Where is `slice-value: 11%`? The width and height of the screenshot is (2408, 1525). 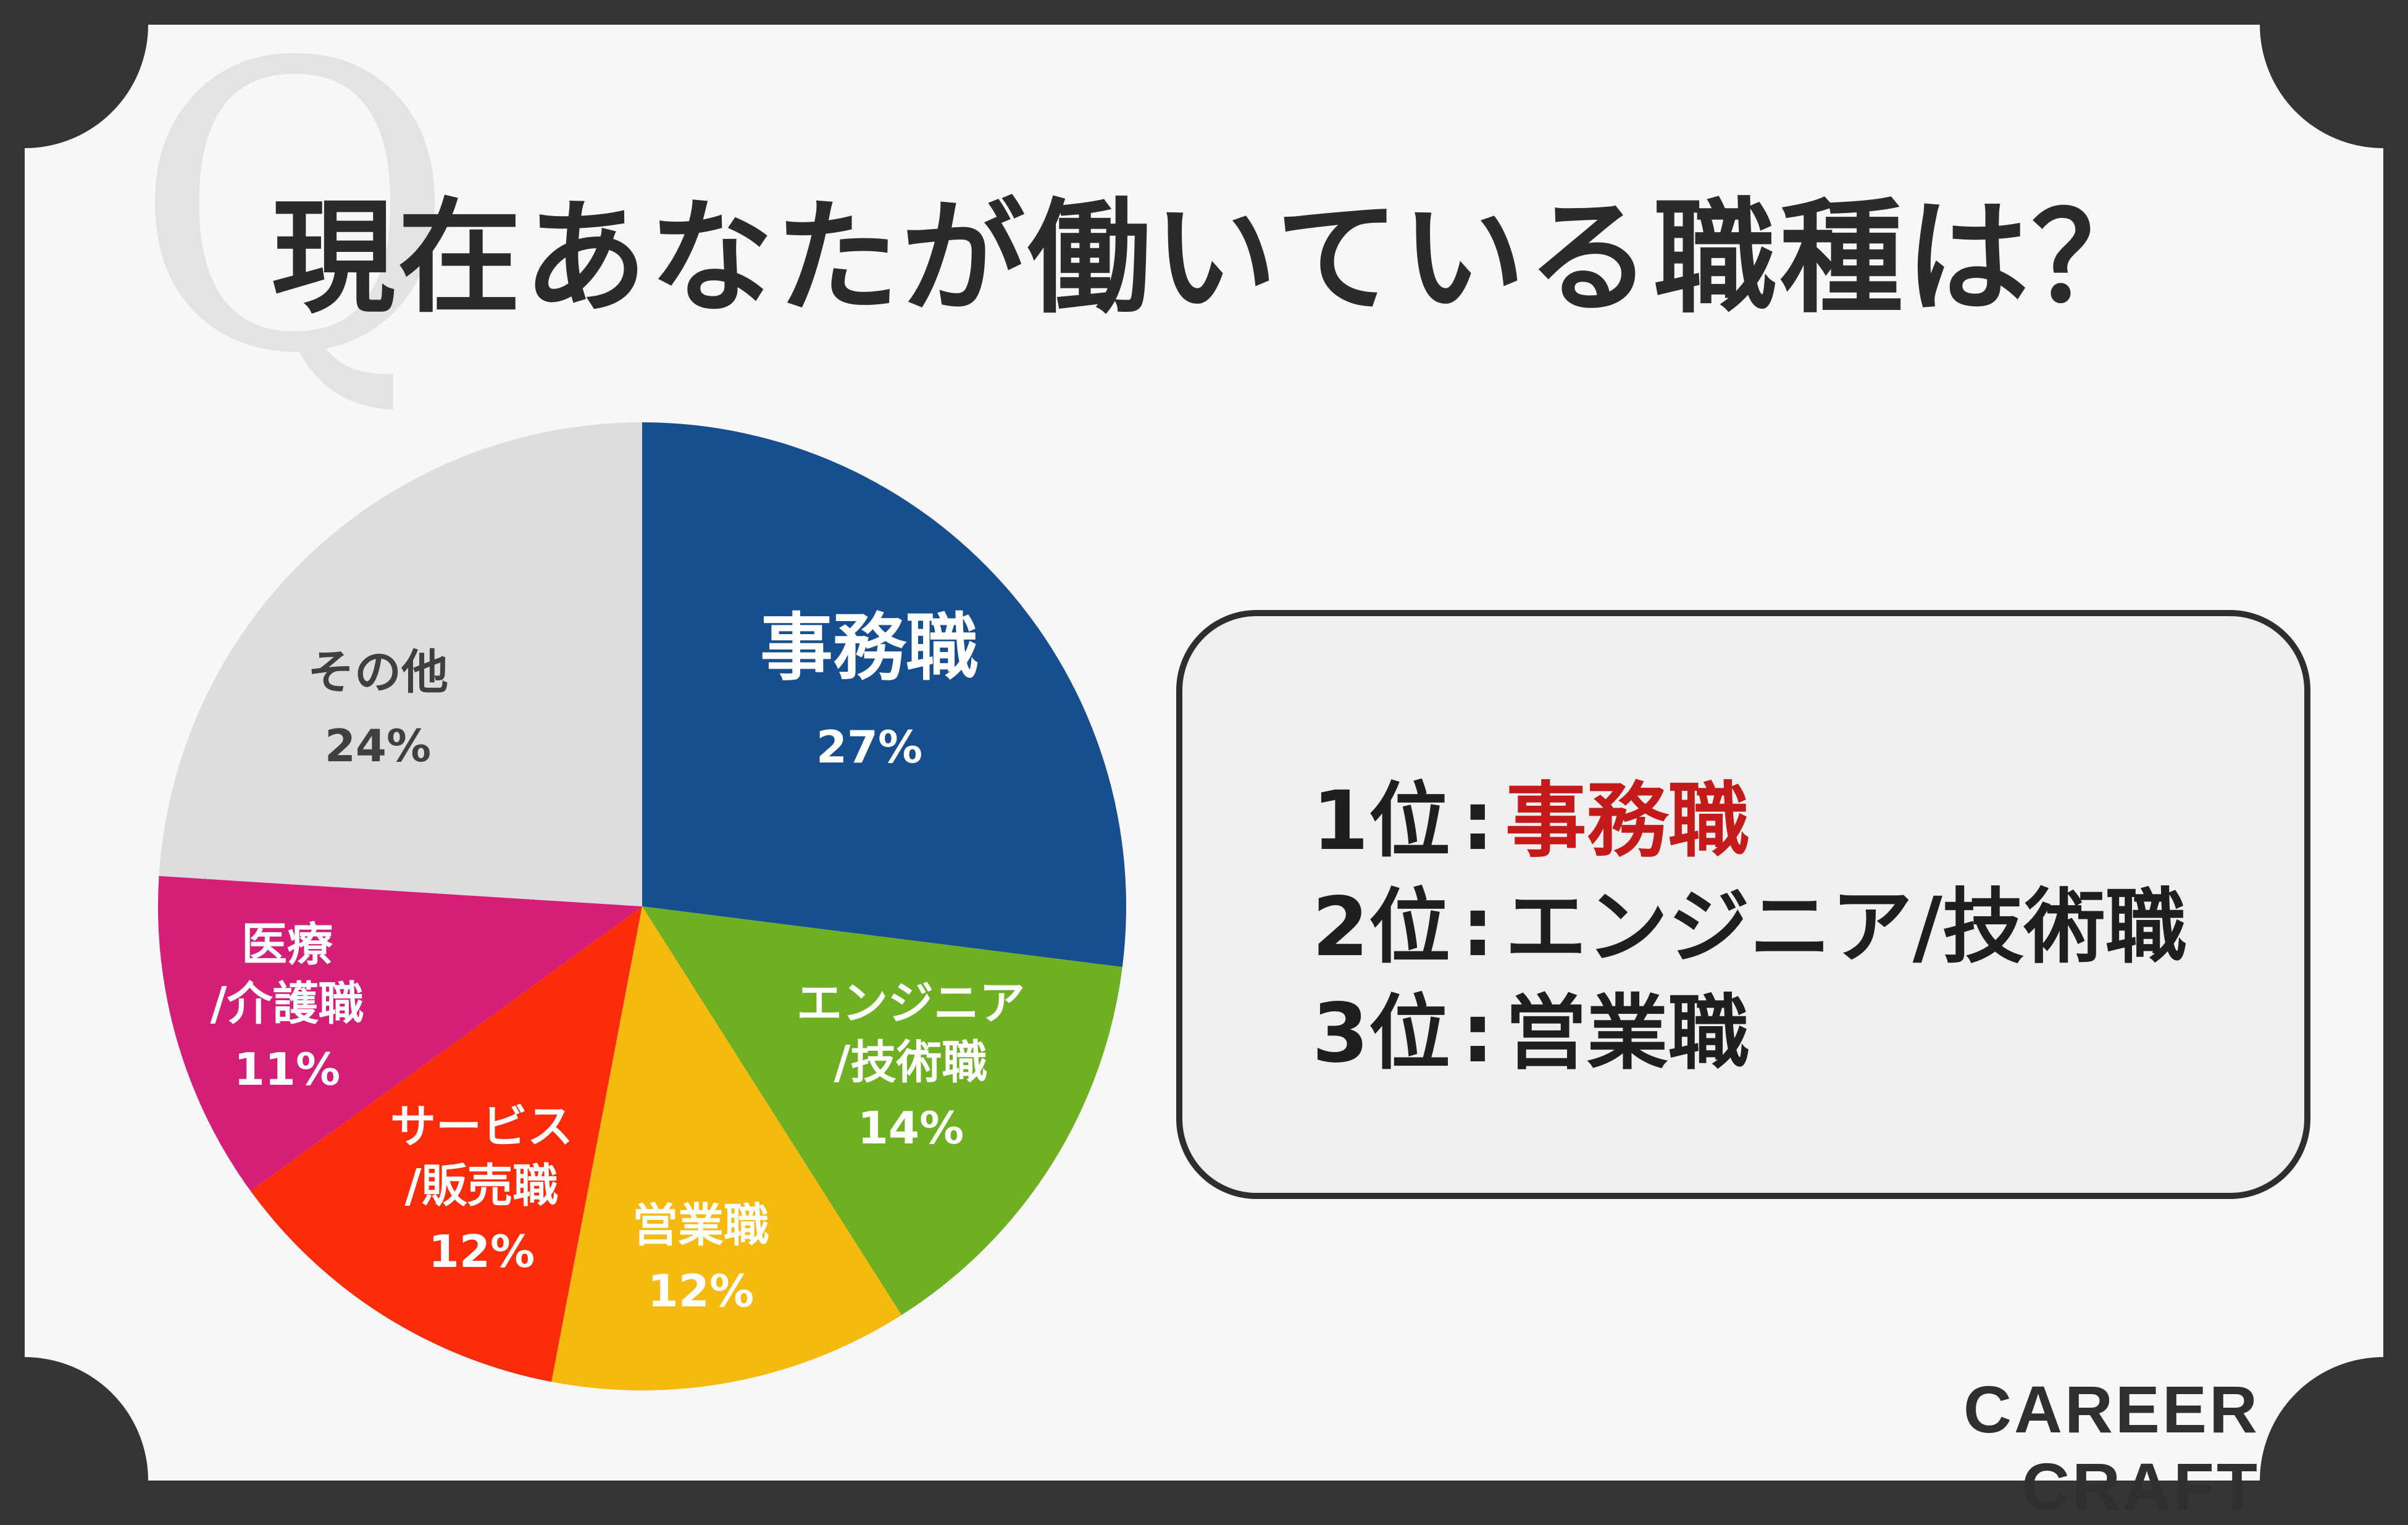
slice-value: 11% is located at coordinates (287, 1069).